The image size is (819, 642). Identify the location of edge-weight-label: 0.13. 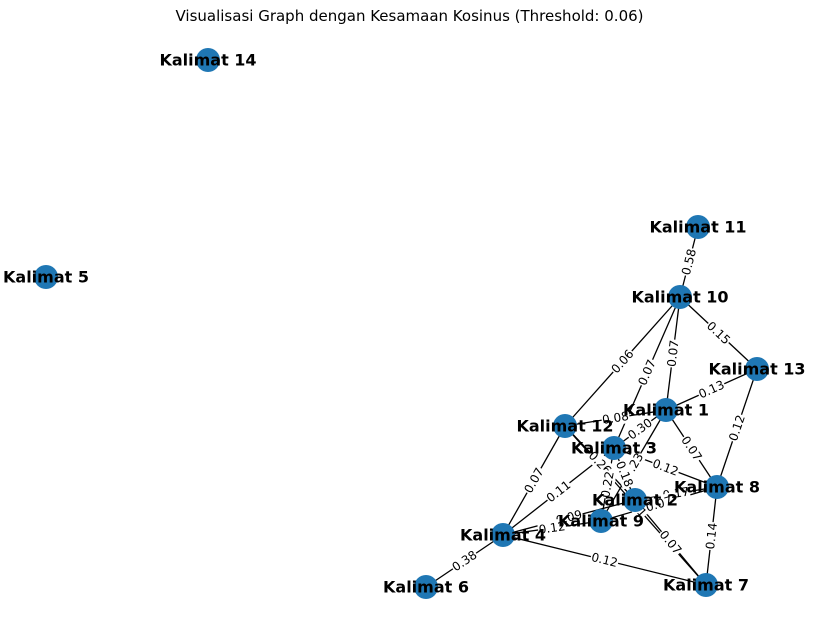
(711, 390).